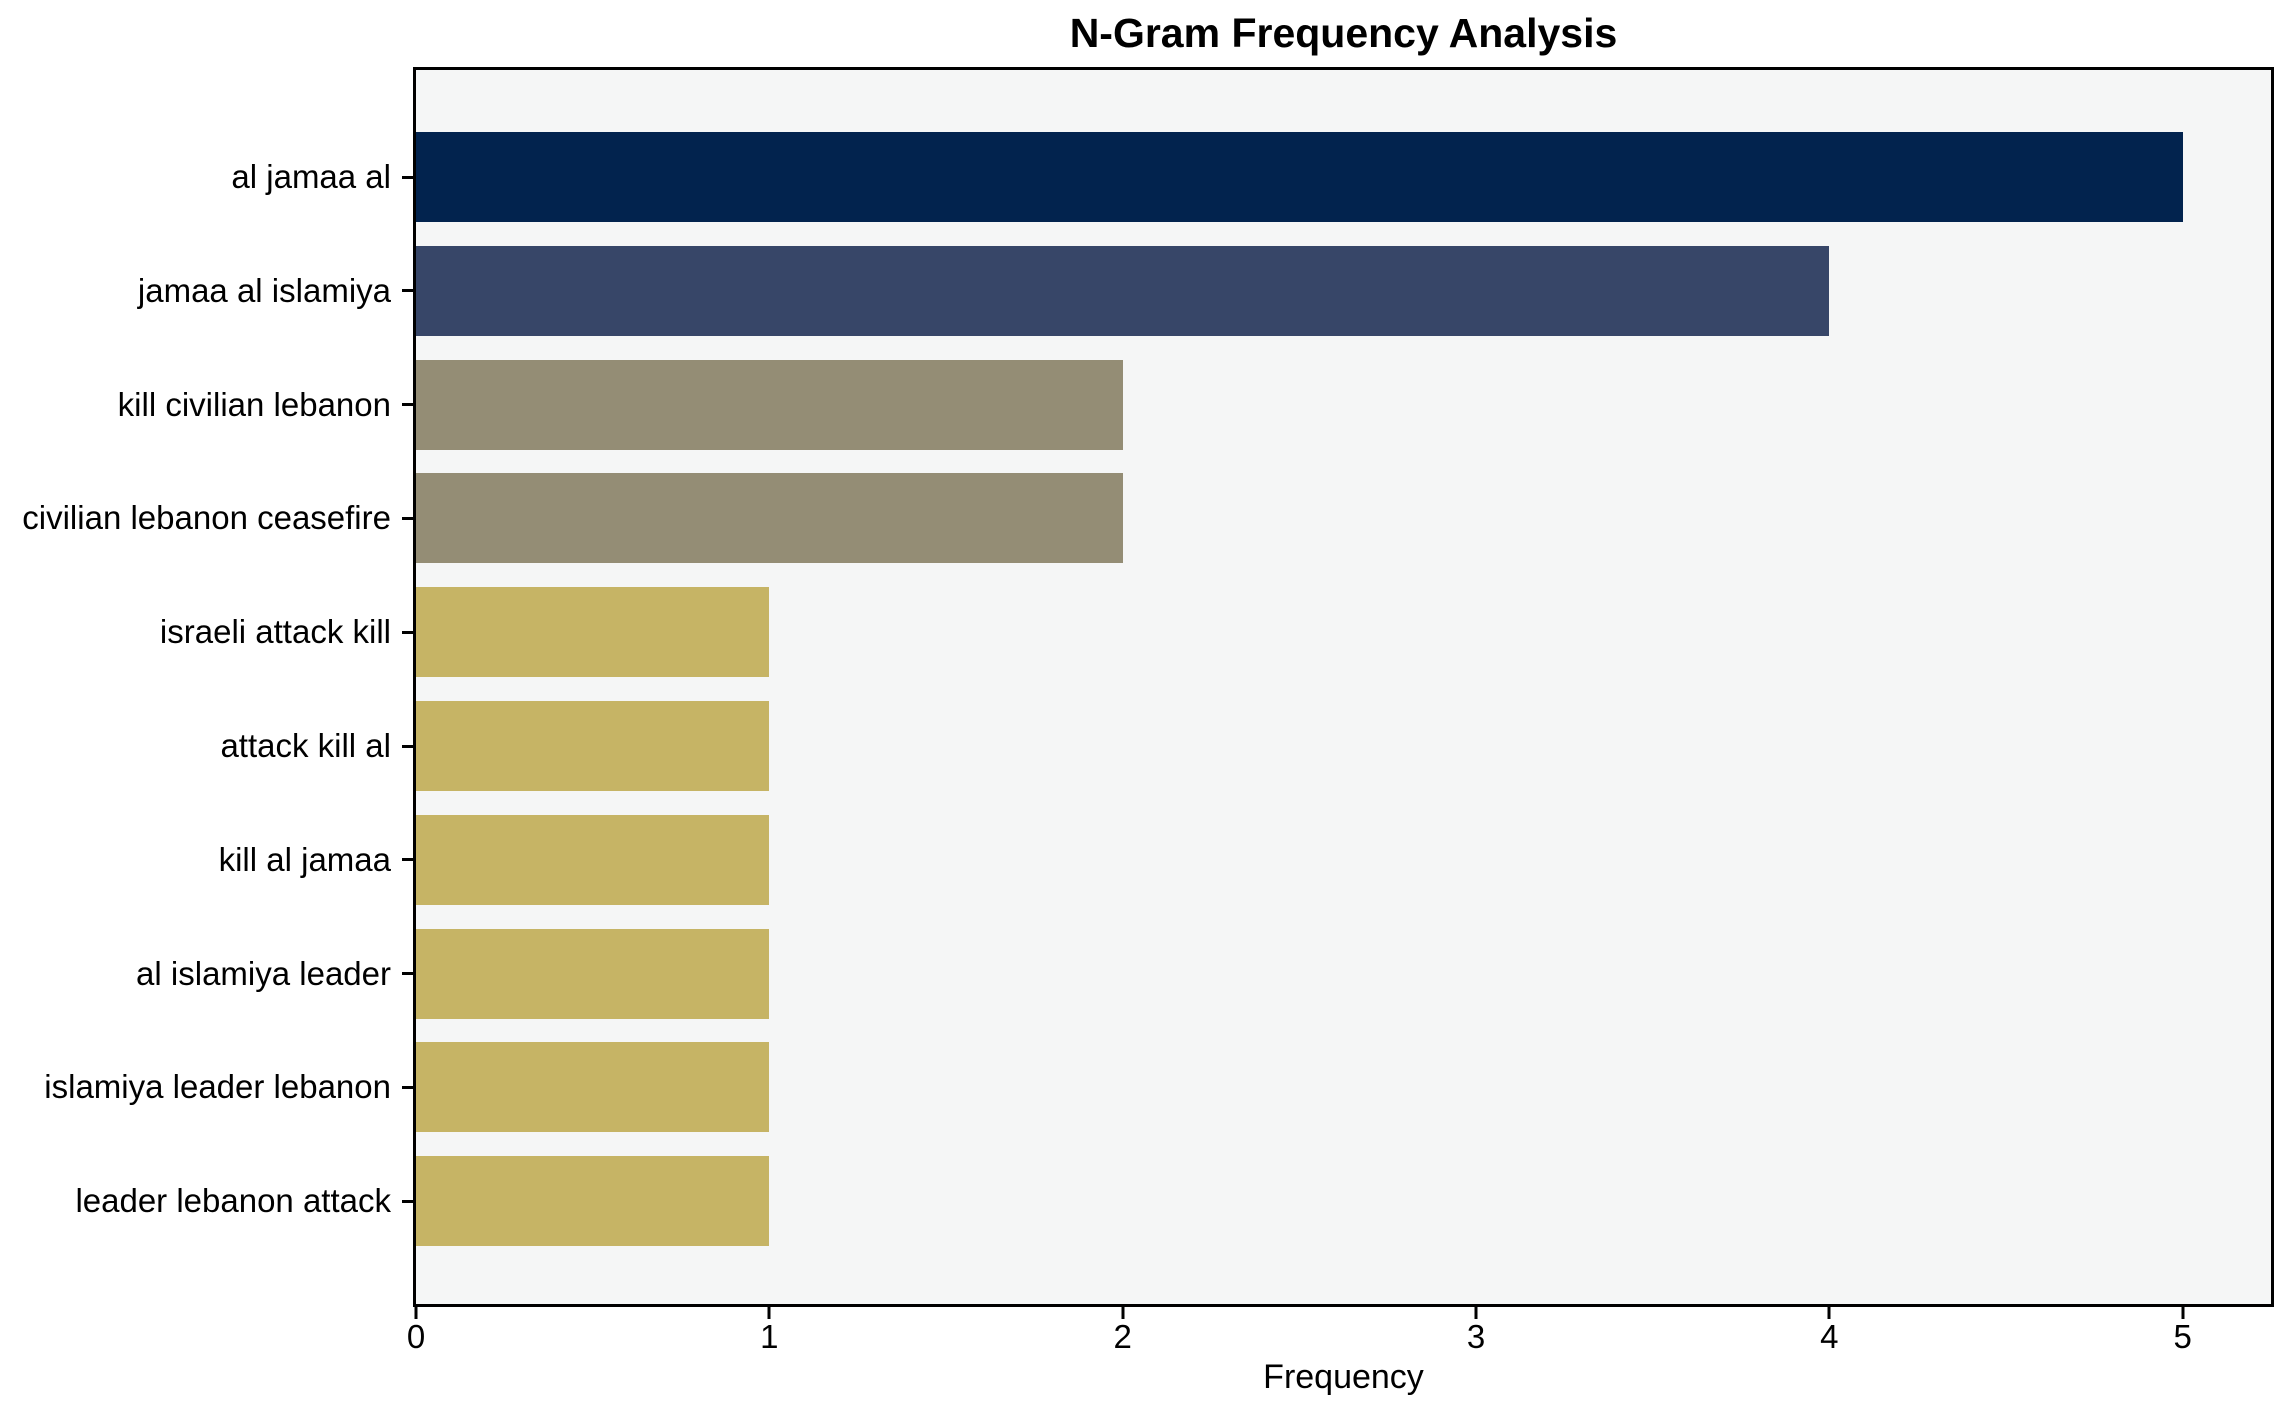  I want to click on y-tick-label: jamaa al islamiya, so click(264, 290).